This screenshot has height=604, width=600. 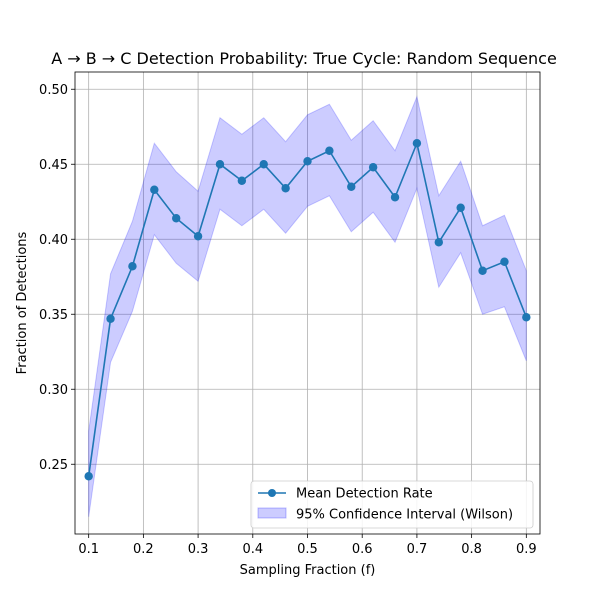 I want to click on legend-label-mean: Mean Detection Rate, so click(x=364, y=494).